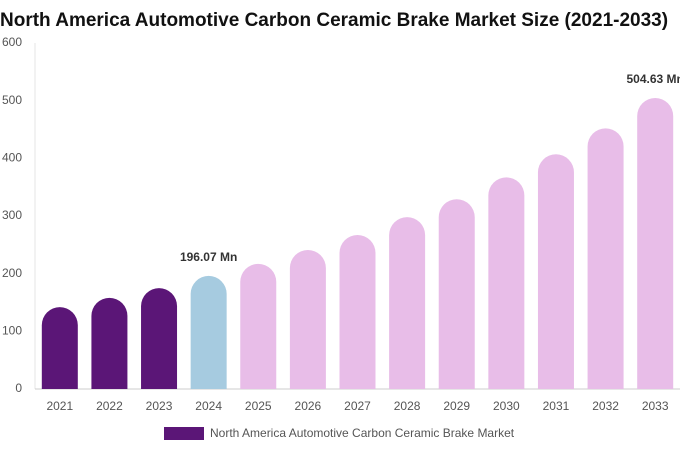 This screenshot has height=450, width=680. Describe the element at coordinates (109, 406) in the screenshot. I see `x-tick-label: 2022` at that location.